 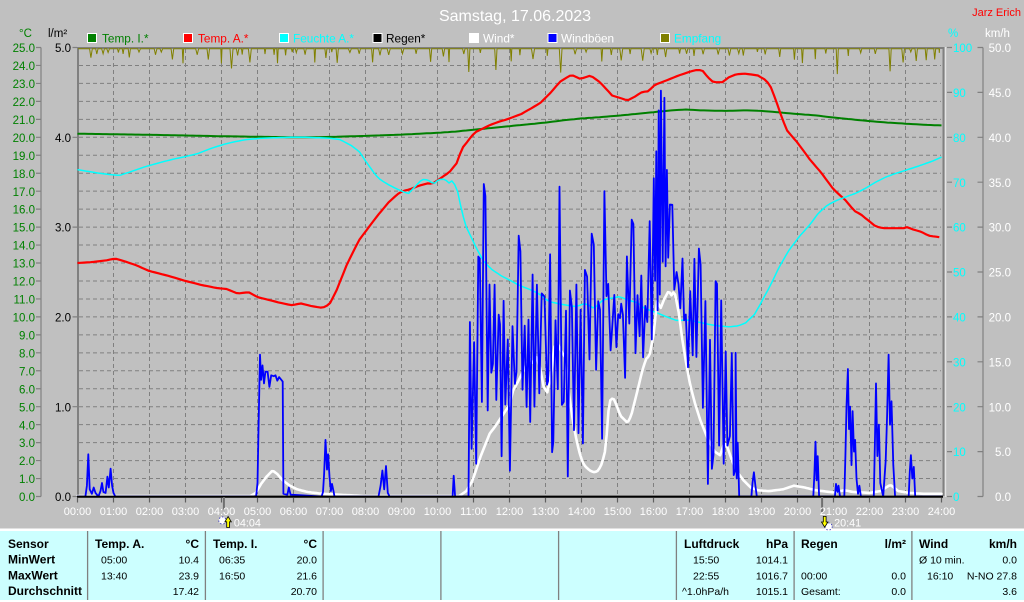 I want to click on svg-text: MinWert, so click(x=31, y=560).